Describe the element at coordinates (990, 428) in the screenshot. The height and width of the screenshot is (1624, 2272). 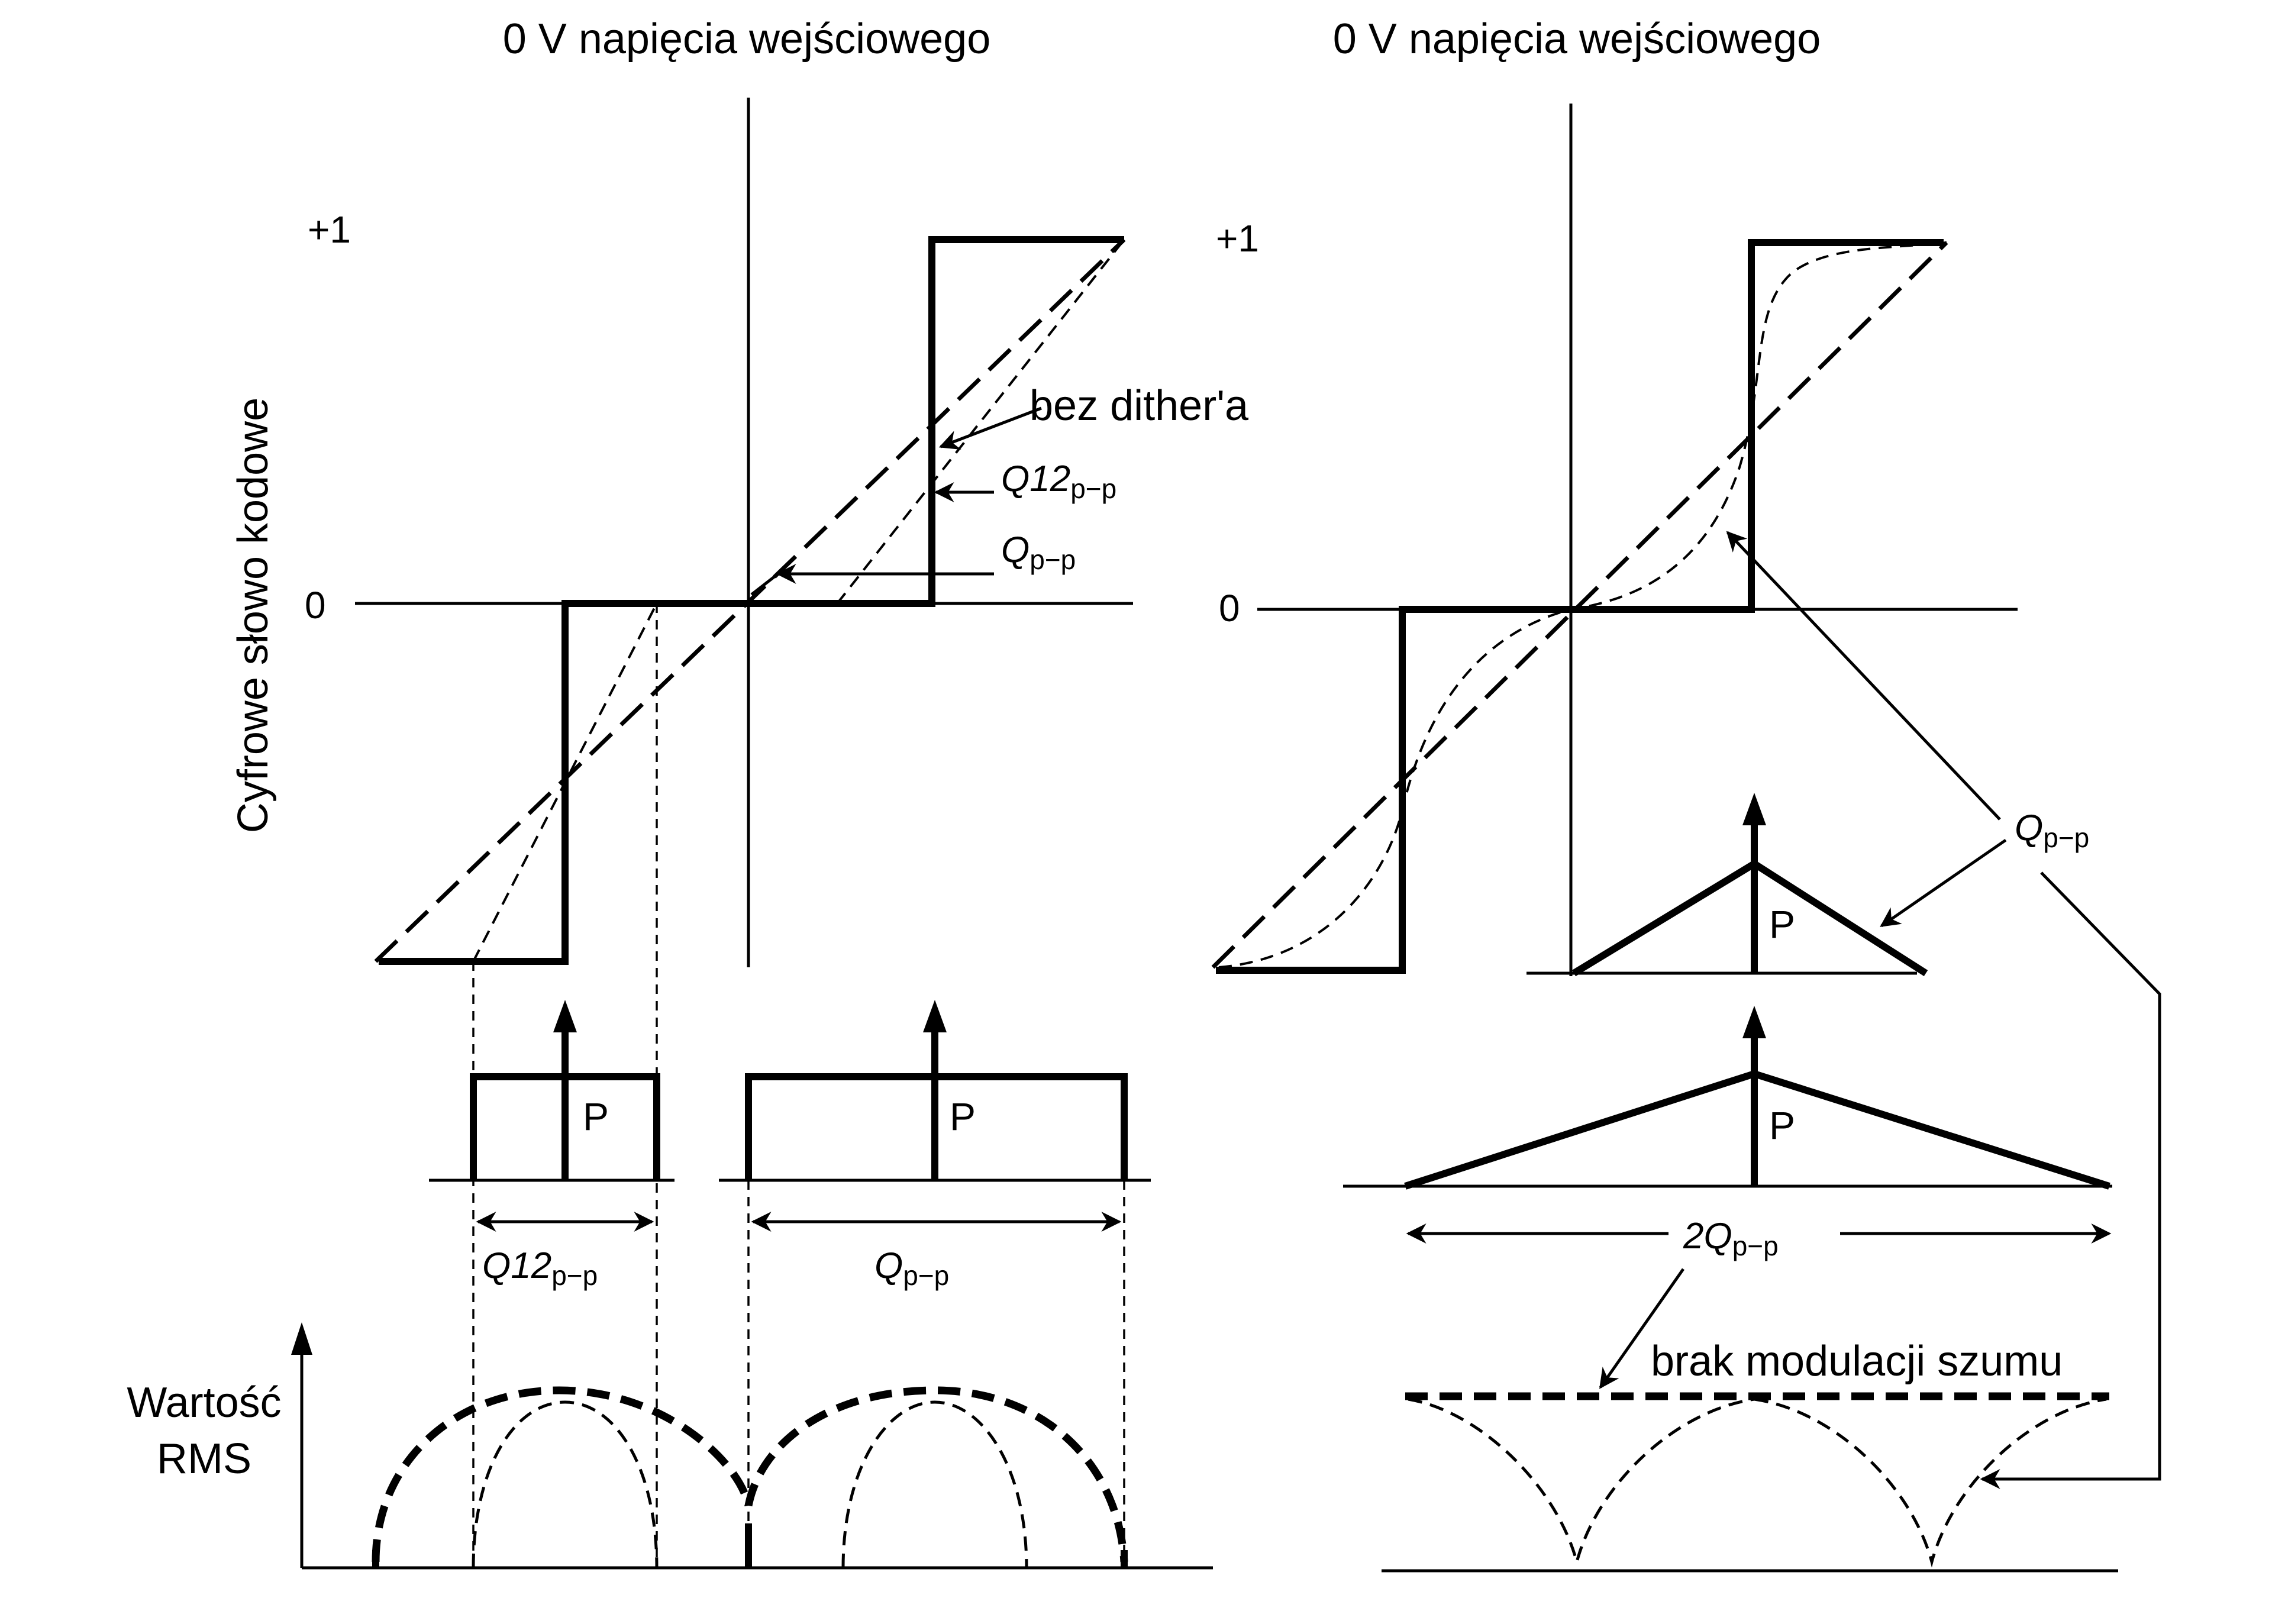
I see `arrow-no-dither` at that location.